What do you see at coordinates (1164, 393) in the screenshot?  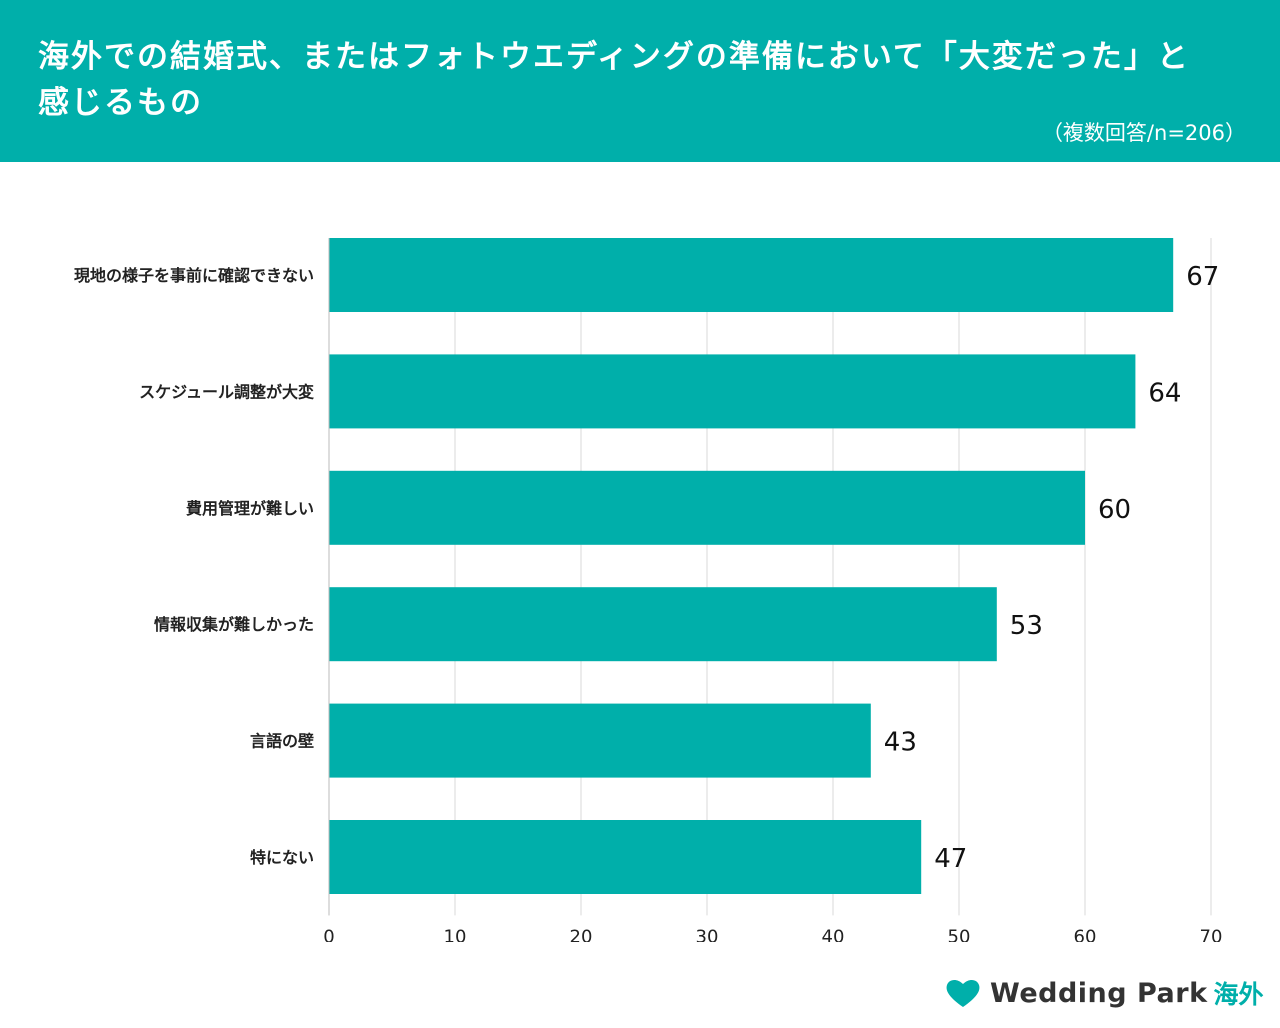 I see `value-label: 64` at bounding box center [1164, 393].